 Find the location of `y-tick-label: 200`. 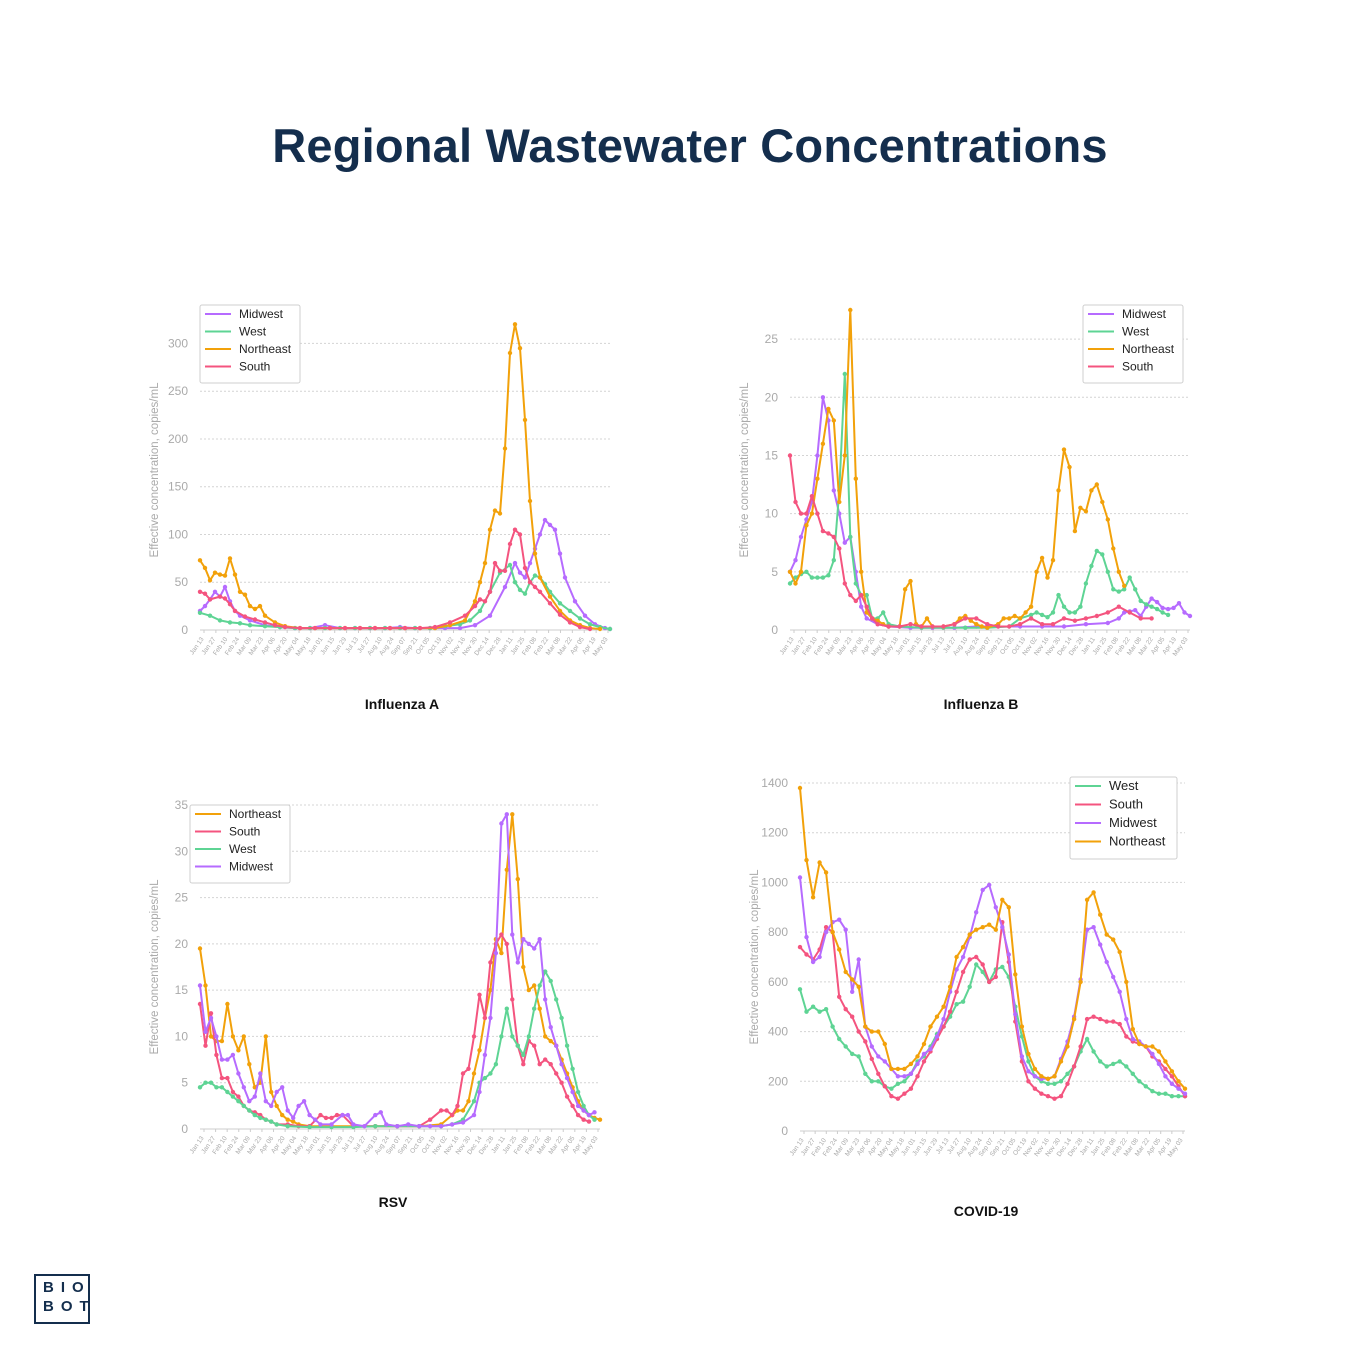

y-tick-label: 200 is located at coordinates (178, 439).